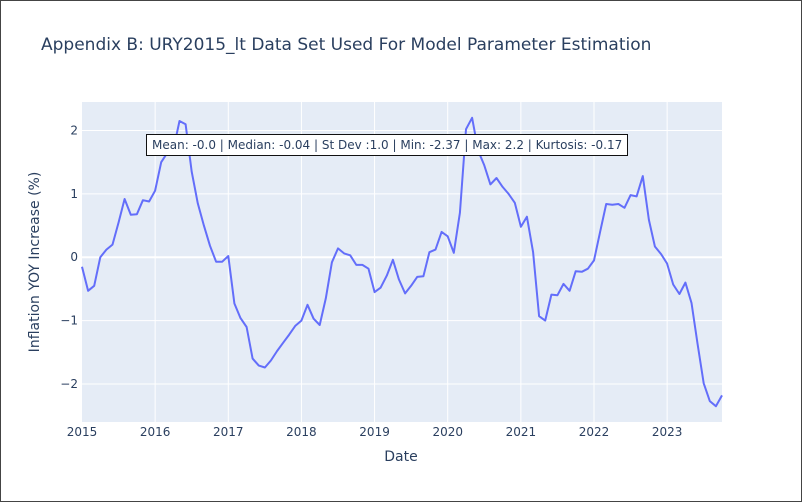 The height and width of the screenshot is (502, 802). Describe the element at coordinates (155, 432) in the screenshot. I see `x-tick-label: 2016` at that location.